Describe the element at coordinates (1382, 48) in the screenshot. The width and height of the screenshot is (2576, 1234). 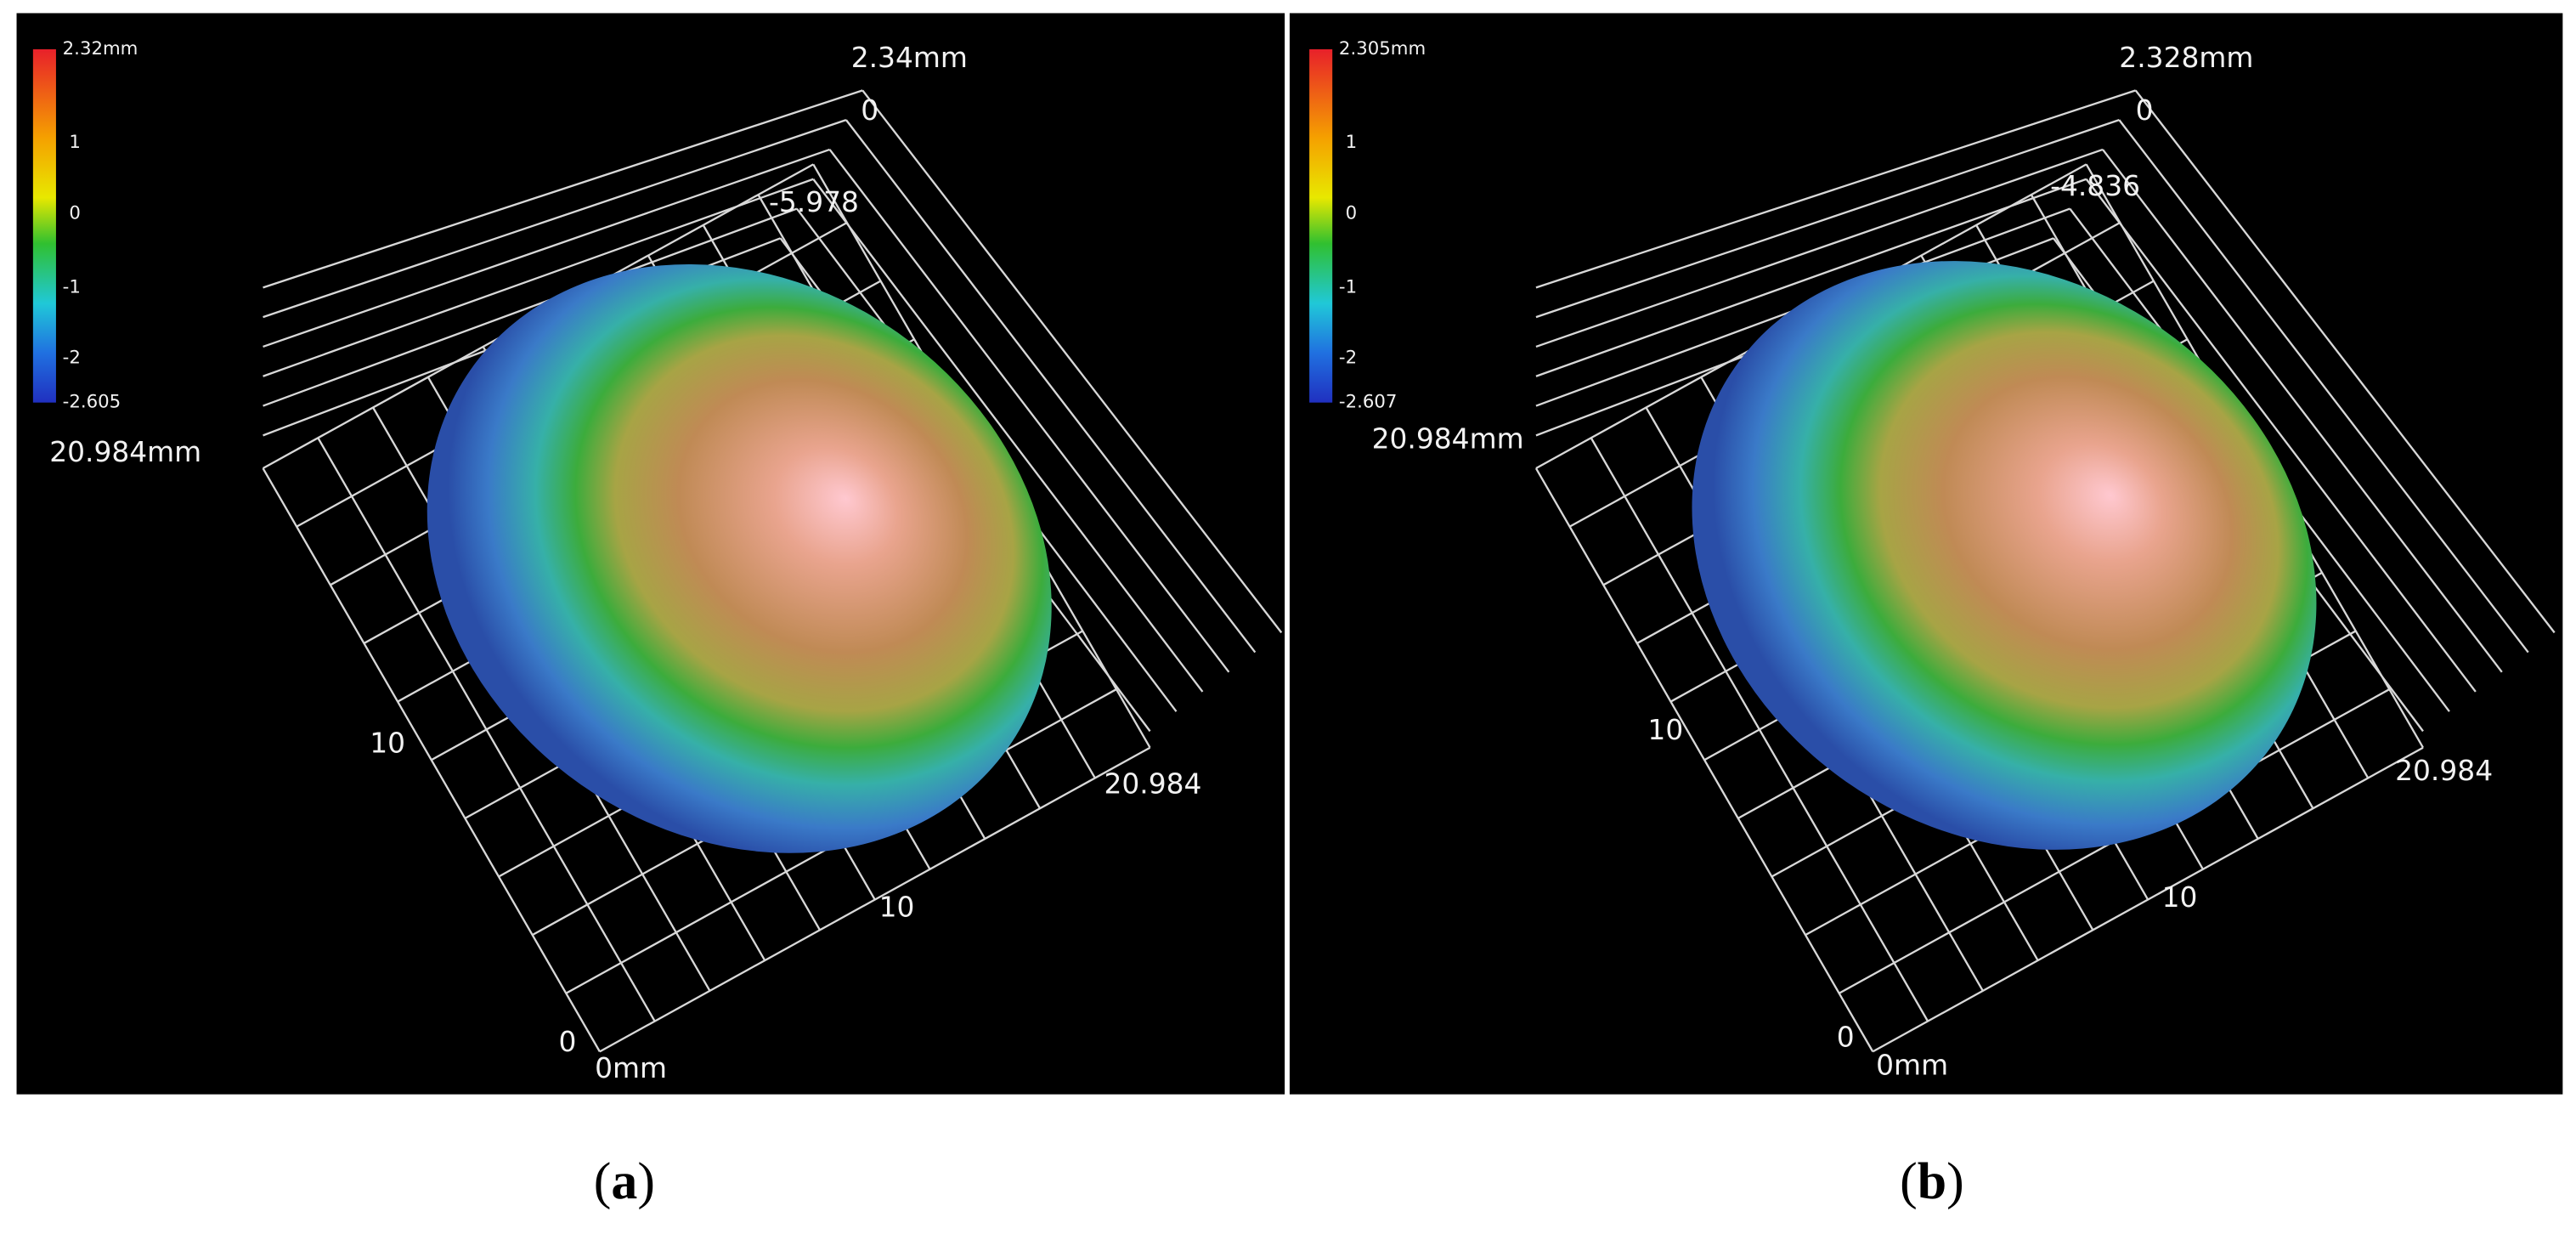
I see `colorbar-max: 2.305mm` at that location.